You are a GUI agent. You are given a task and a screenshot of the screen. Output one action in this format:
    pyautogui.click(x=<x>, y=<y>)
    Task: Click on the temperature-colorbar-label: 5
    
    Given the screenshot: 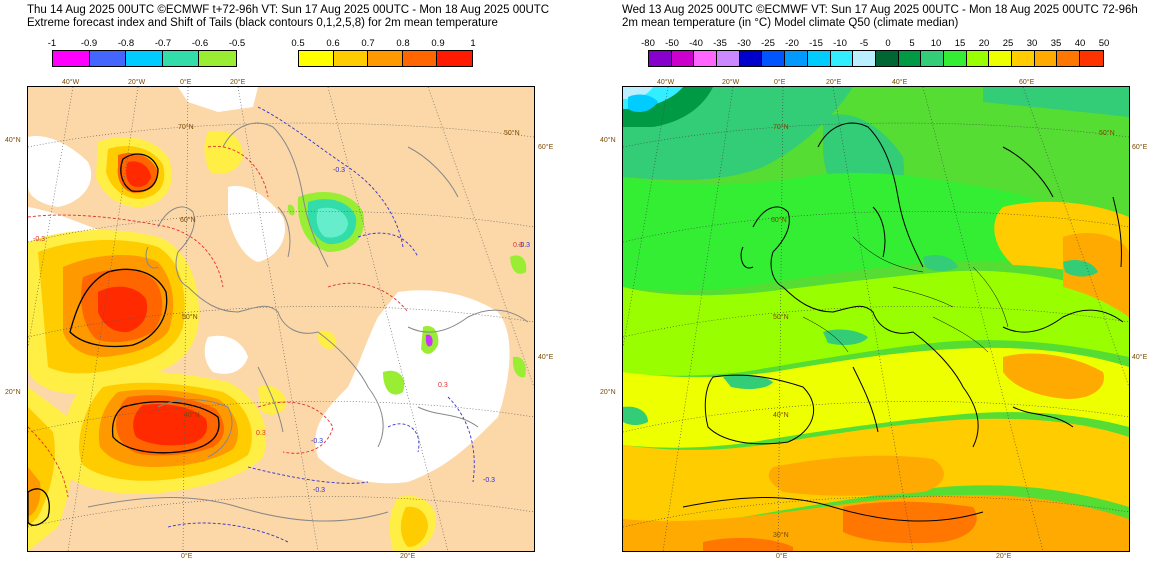 What is the action you would take?
    pyautogui.click(x=912, y=43)
    